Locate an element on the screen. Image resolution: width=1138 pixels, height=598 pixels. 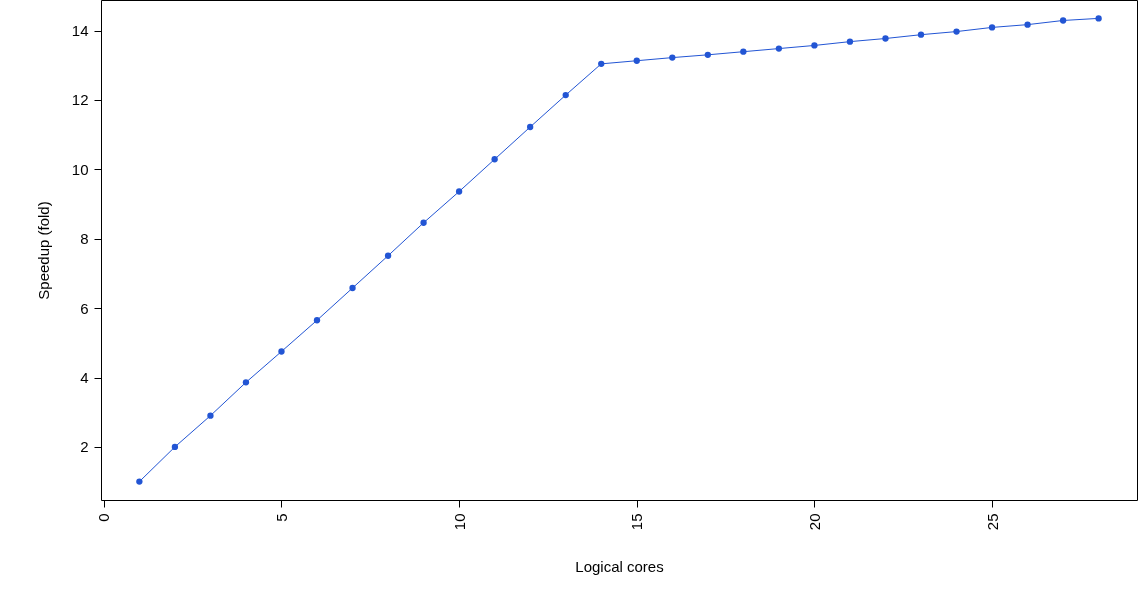
y-tick-label: 6 is located at coordinates (84, 308).